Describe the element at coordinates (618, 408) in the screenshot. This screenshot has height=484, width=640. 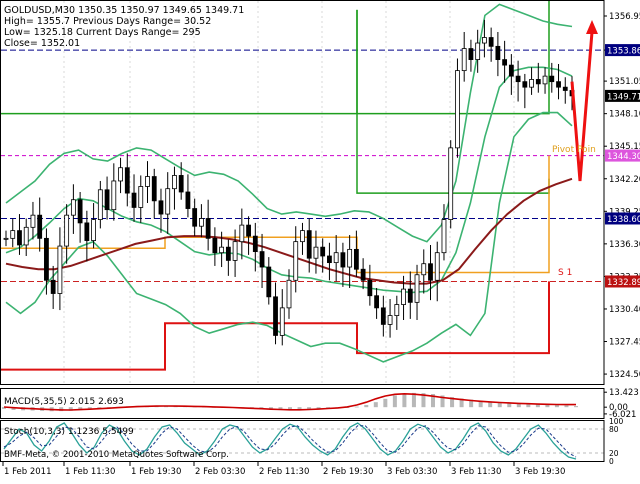
I see `macd-y-label: 0.00` at that location.